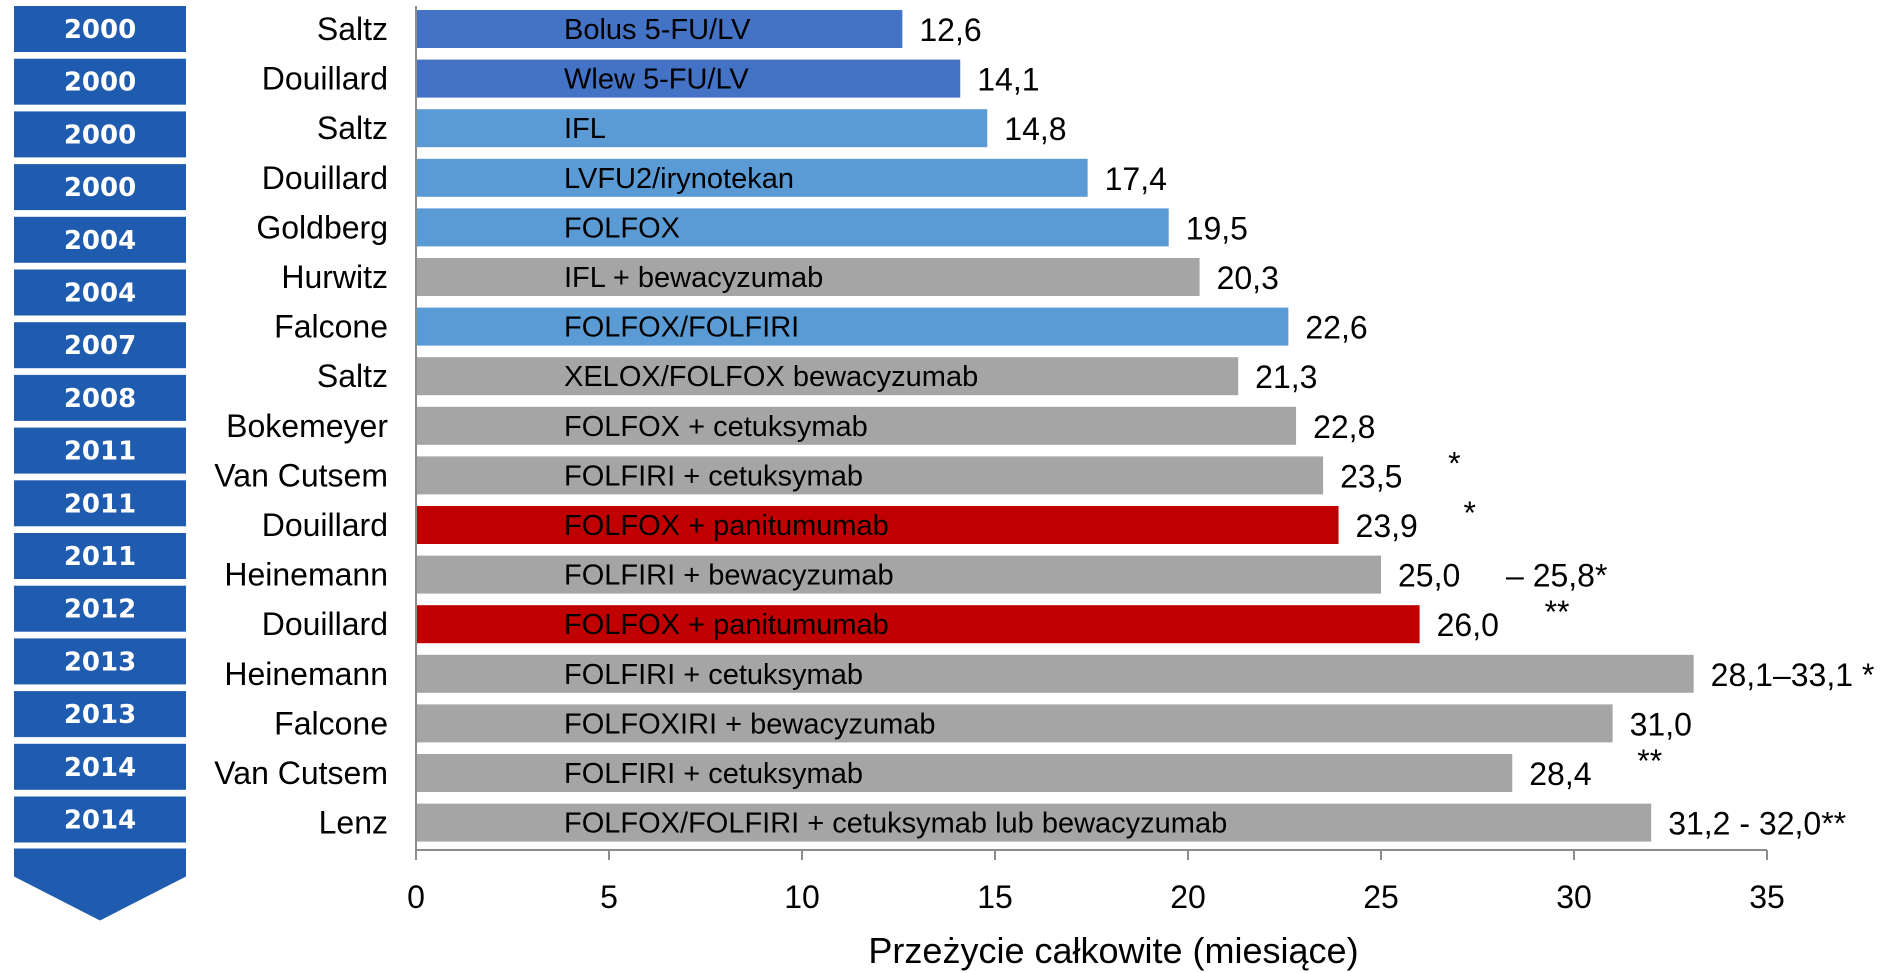  I want to click on bar-row: LVFU2/irynotekan, so click(752, 177).